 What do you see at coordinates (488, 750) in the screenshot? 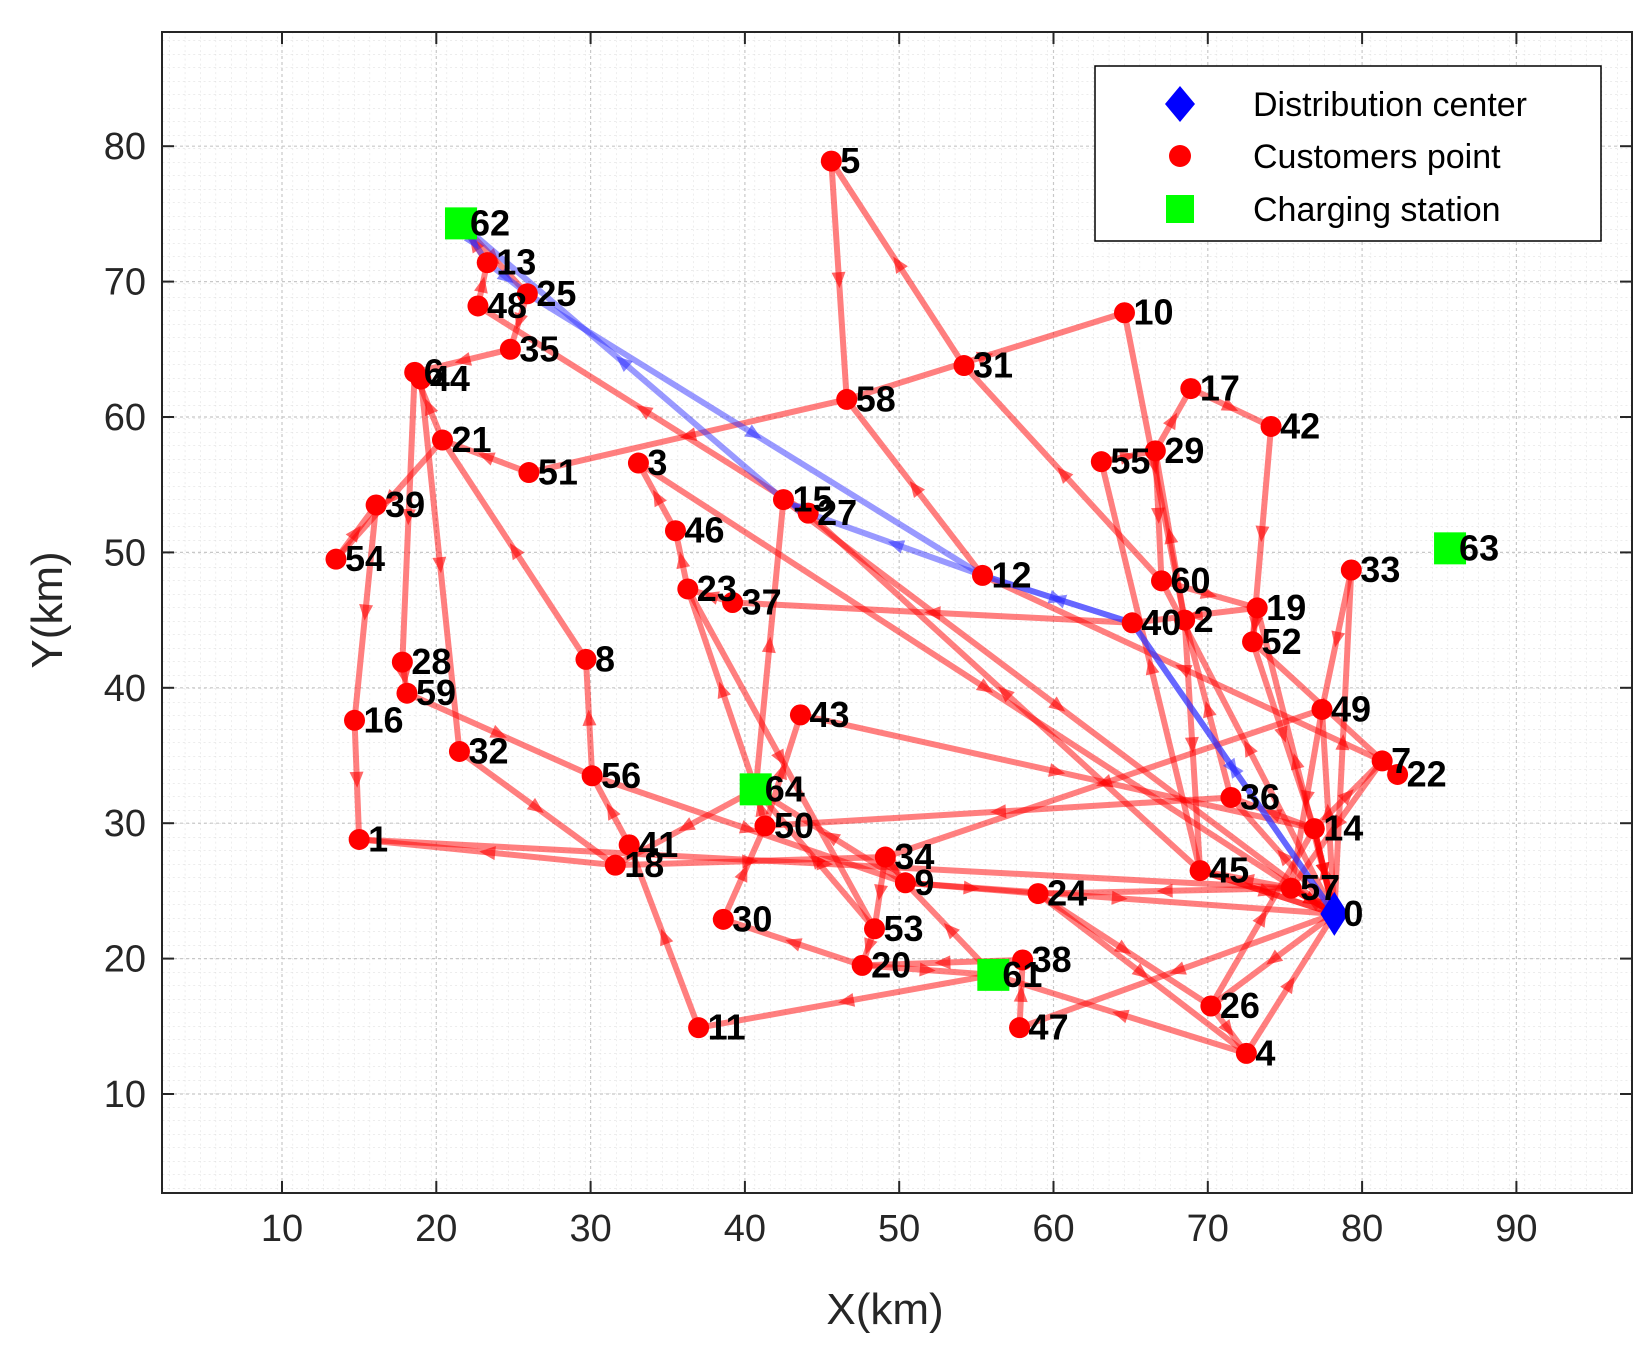
I see `point-label-32: 32` at bounding box center [488, 750].